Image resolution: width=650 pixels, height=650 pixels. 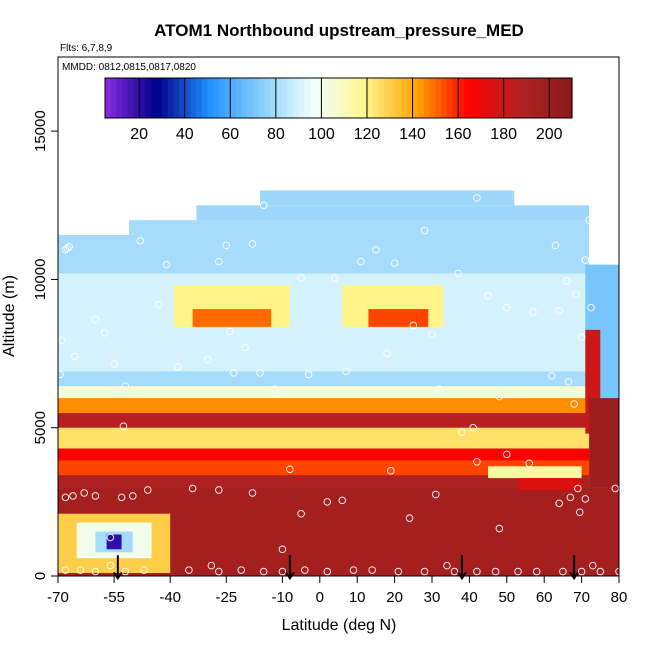 What do you see at coordinates (367, 134) in the screenshot?
I see `colorbar-tick-label: 120` at bounding box center [367, 134].